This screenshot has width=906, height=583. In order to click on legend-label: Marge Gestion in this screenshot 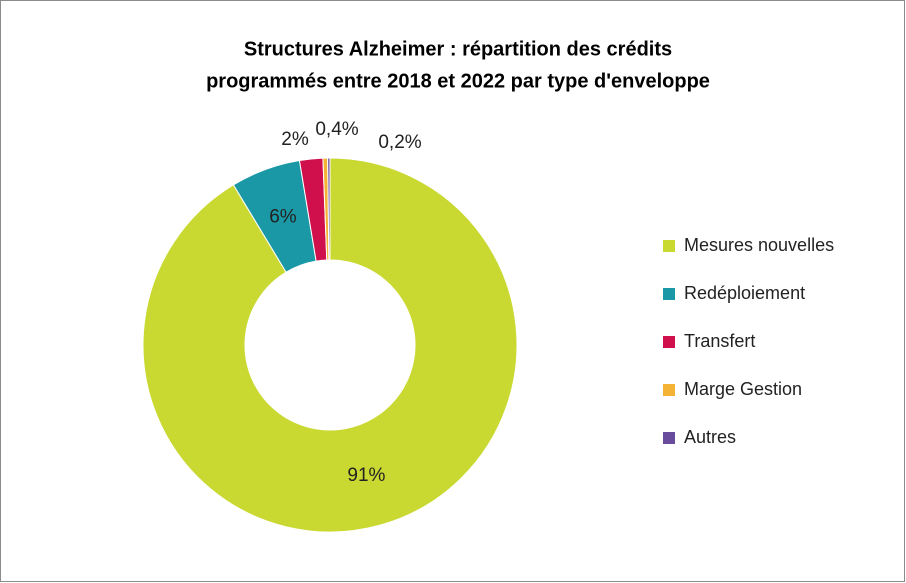, I will do `click(743, 389)`.